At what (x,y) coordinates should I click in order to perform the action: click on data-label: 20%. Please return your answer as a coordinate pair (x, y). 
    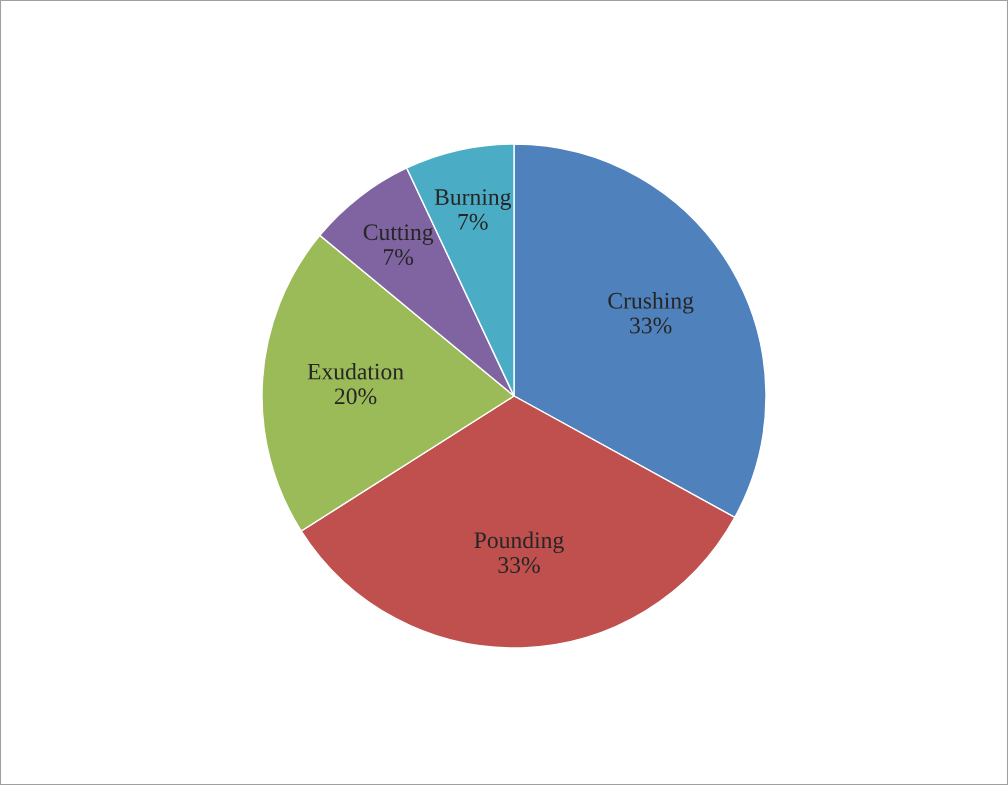
    Looking at the image, I should click on (355, 396).